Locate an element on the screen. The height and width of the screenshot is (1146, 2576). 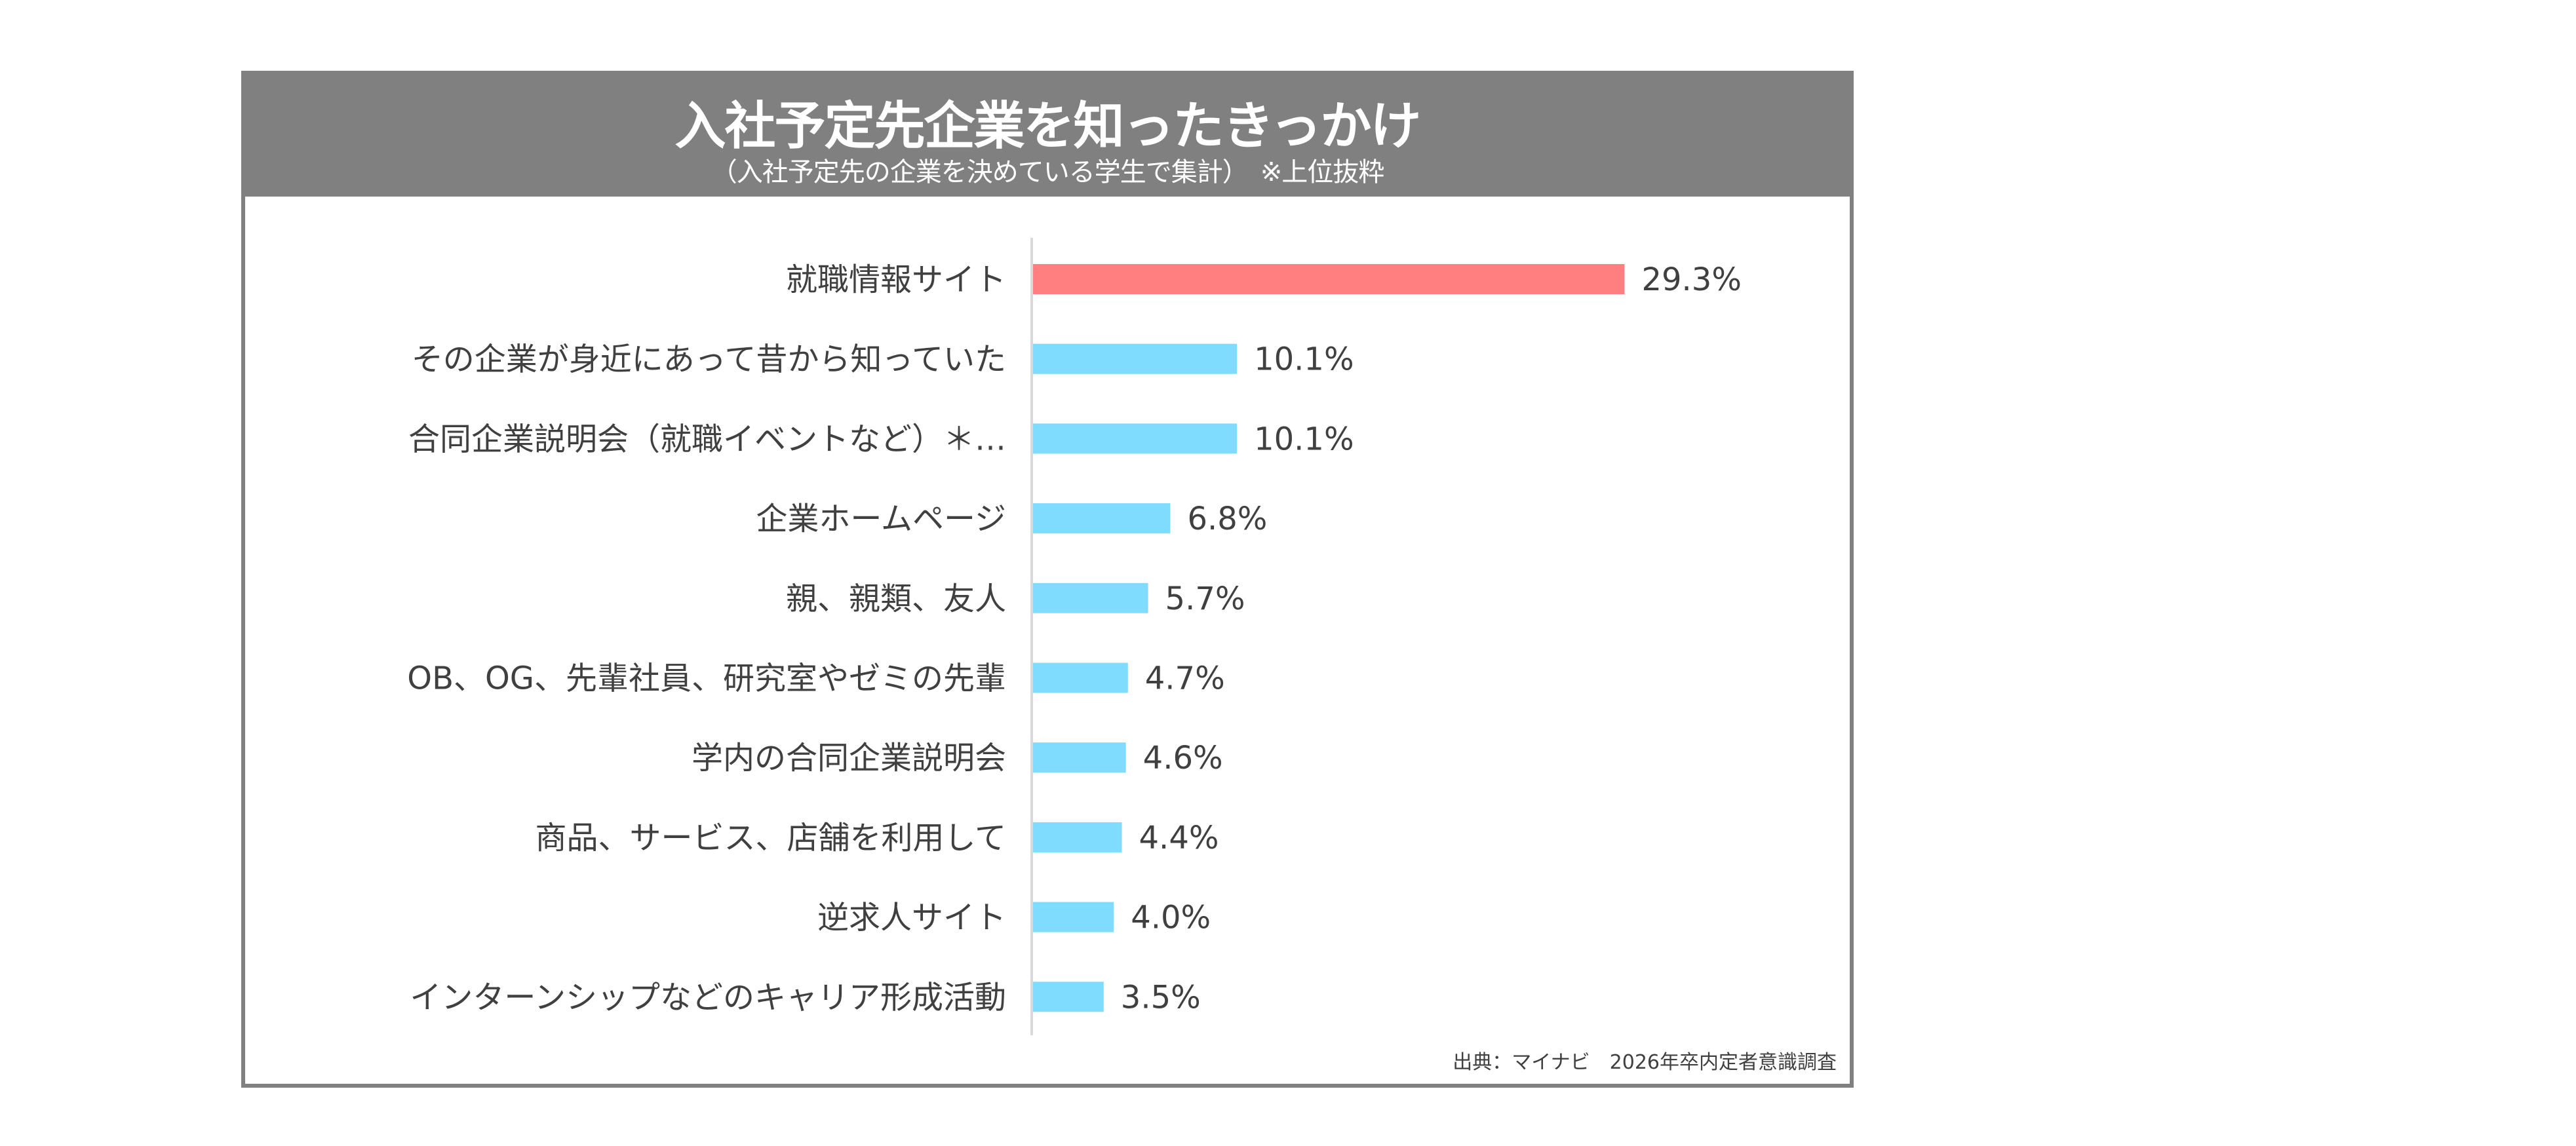
category-label: OB、OG、先輩社員、研究室やゼミの先輩 is located at coordinates (706, 678).